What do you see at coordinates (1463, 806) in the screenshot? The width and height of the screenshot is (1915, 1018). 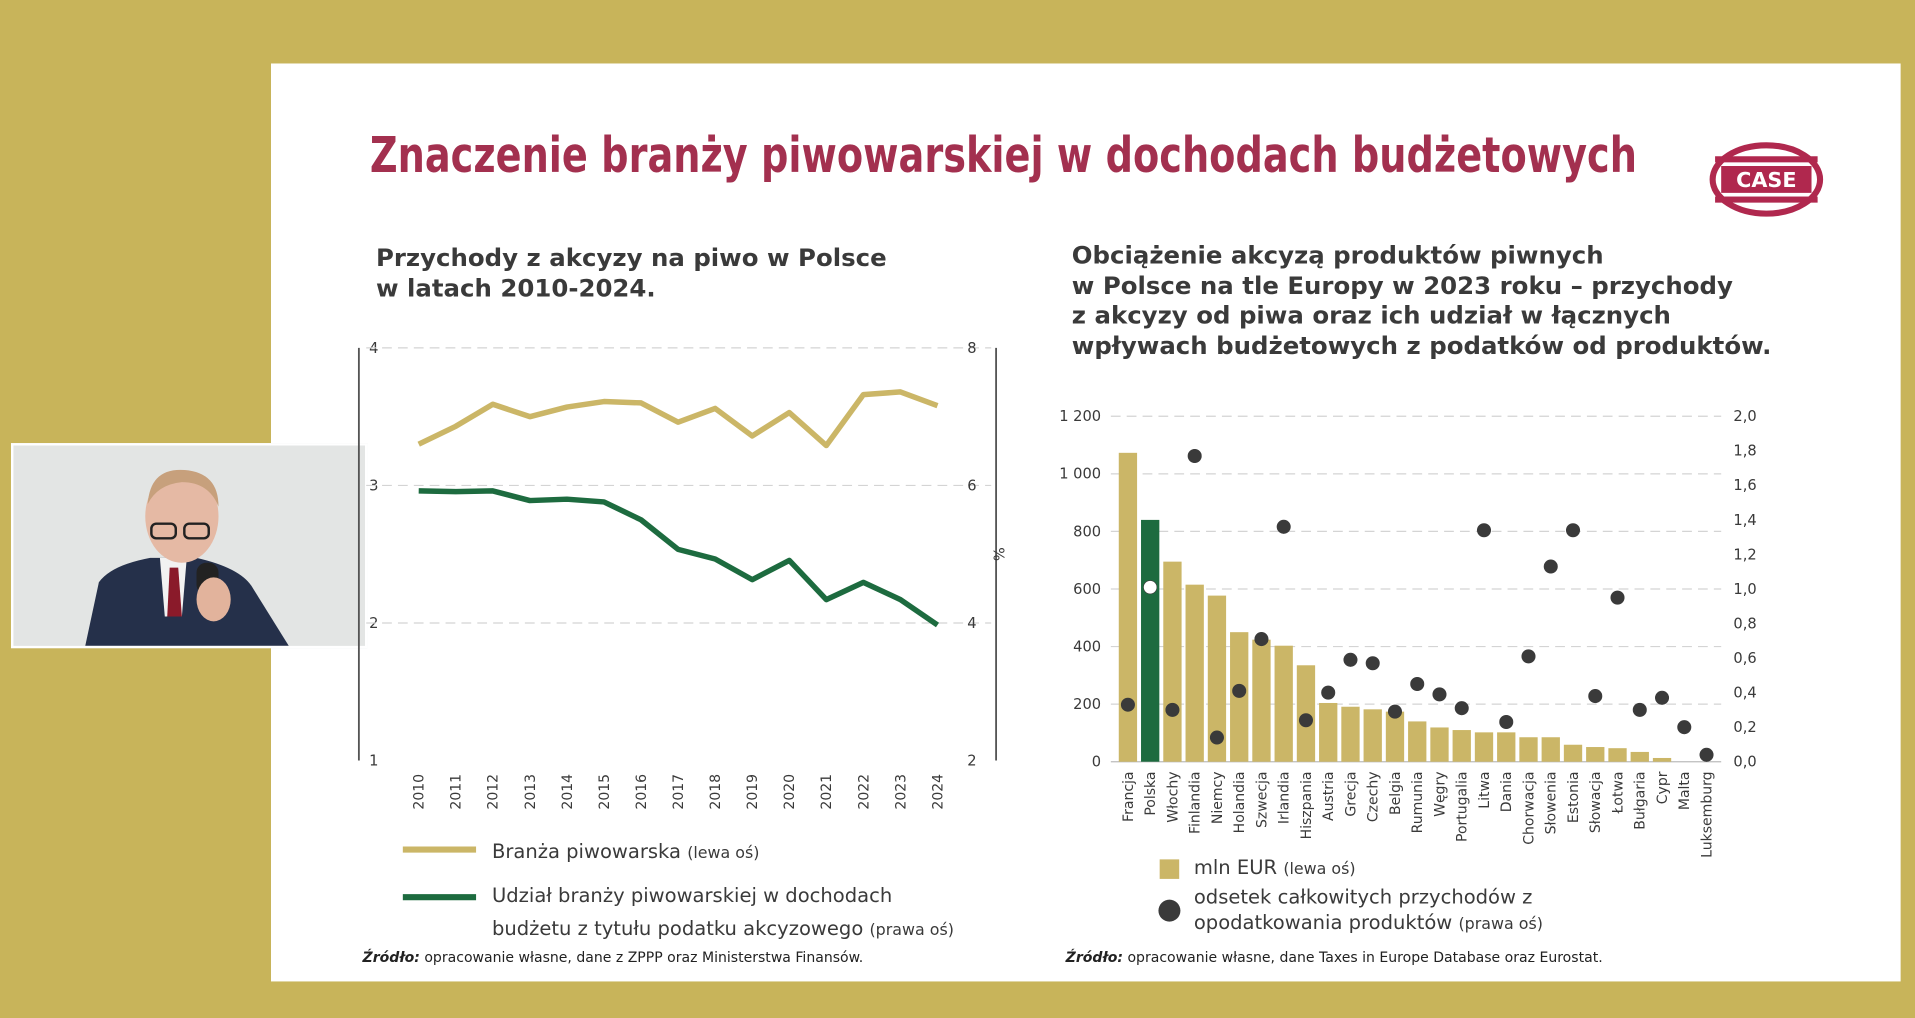 I see `x-tick-label: Portugalia` at bounding box center [1463, 806].